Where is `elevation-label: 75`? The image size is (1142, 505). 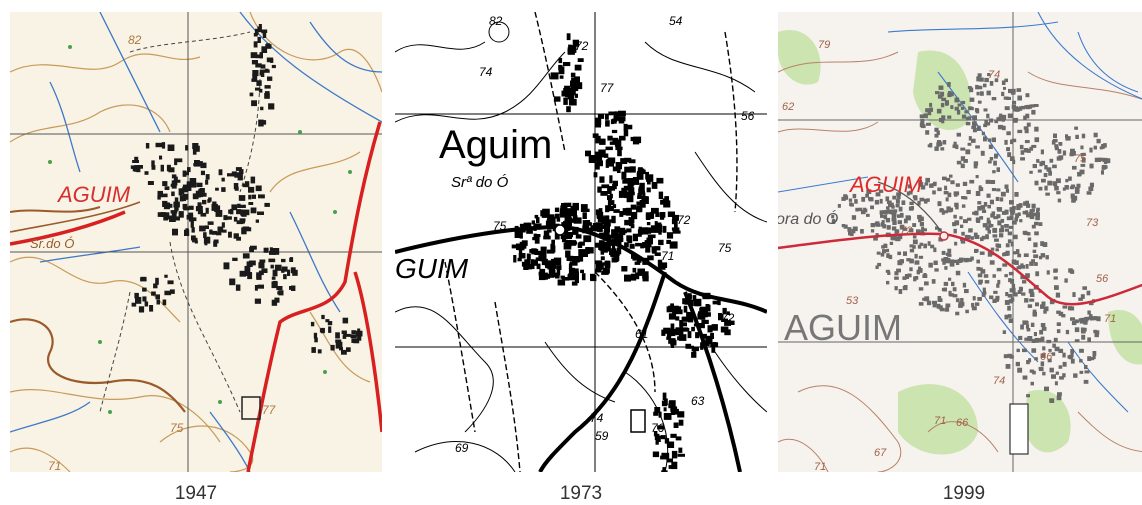 elevation-label: 75 is located at coordinates (725, 248).